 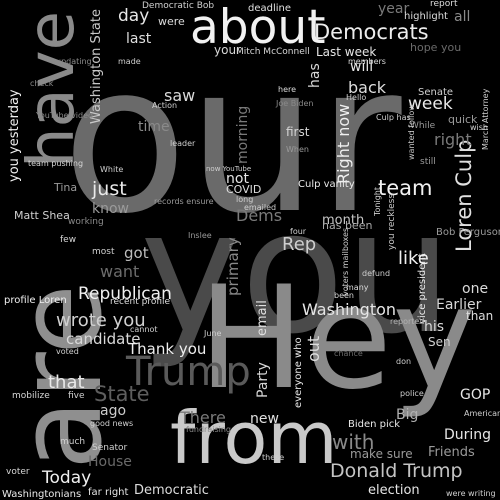 I want to click on word-donald-trump: Donald Trump, so click(x=396, y=471).